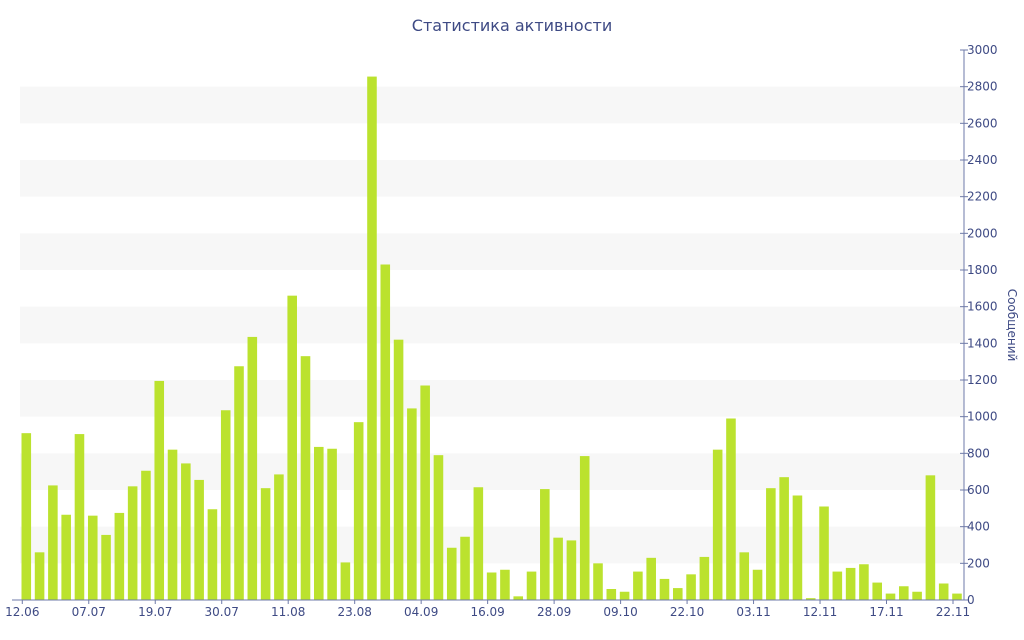  Describe the element at coordinates (978, 490) in the screenshot. I see `y-tick-label: 600` at that location.